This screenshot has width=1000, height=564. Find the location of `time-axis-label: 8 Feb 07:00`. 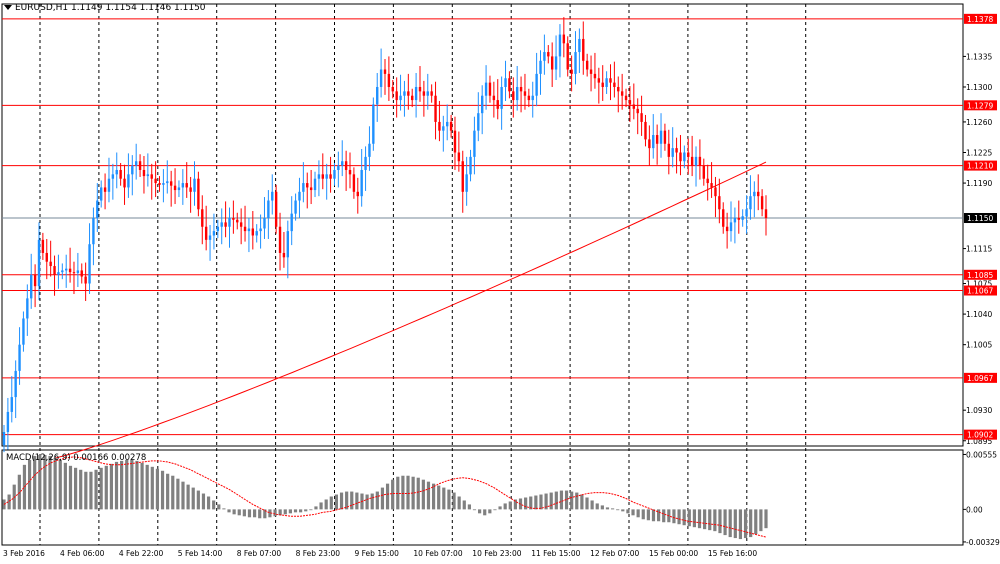

time-axis-label: 8 Feb 07:00 is located at coordinates (259, 553).